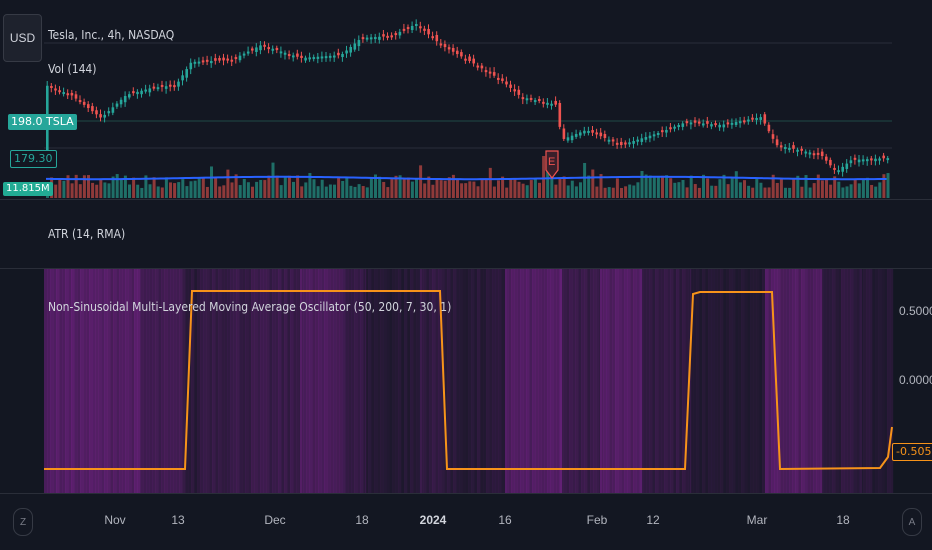  I want to click on currency-button: USD, so click(22, 38).